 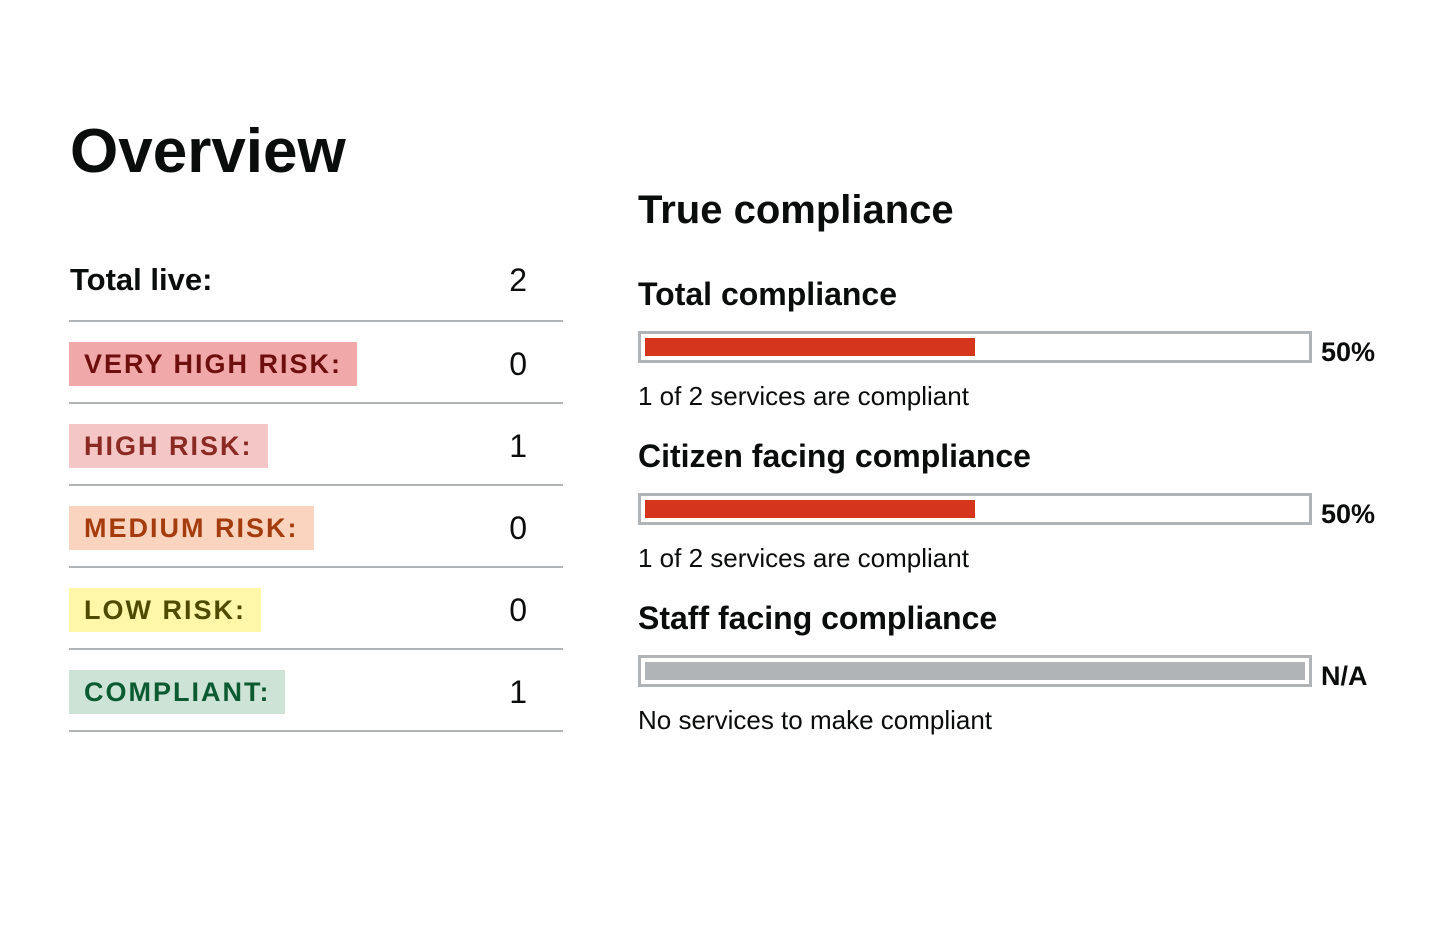 I want to click on high-risk-count: 1, so click(x=518, y=446).